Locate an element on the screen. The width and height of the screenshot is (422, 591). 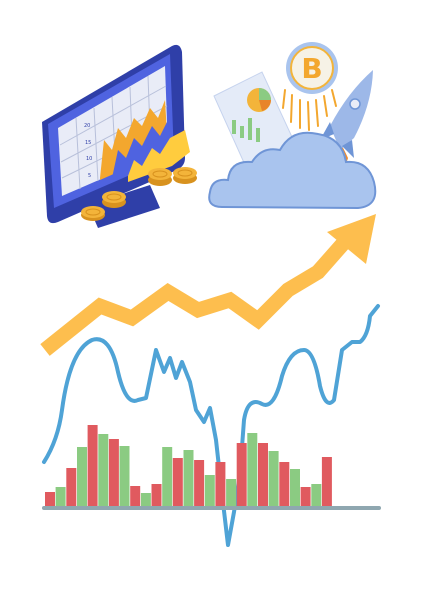
volume-bars is located at coordinates (188, 465).